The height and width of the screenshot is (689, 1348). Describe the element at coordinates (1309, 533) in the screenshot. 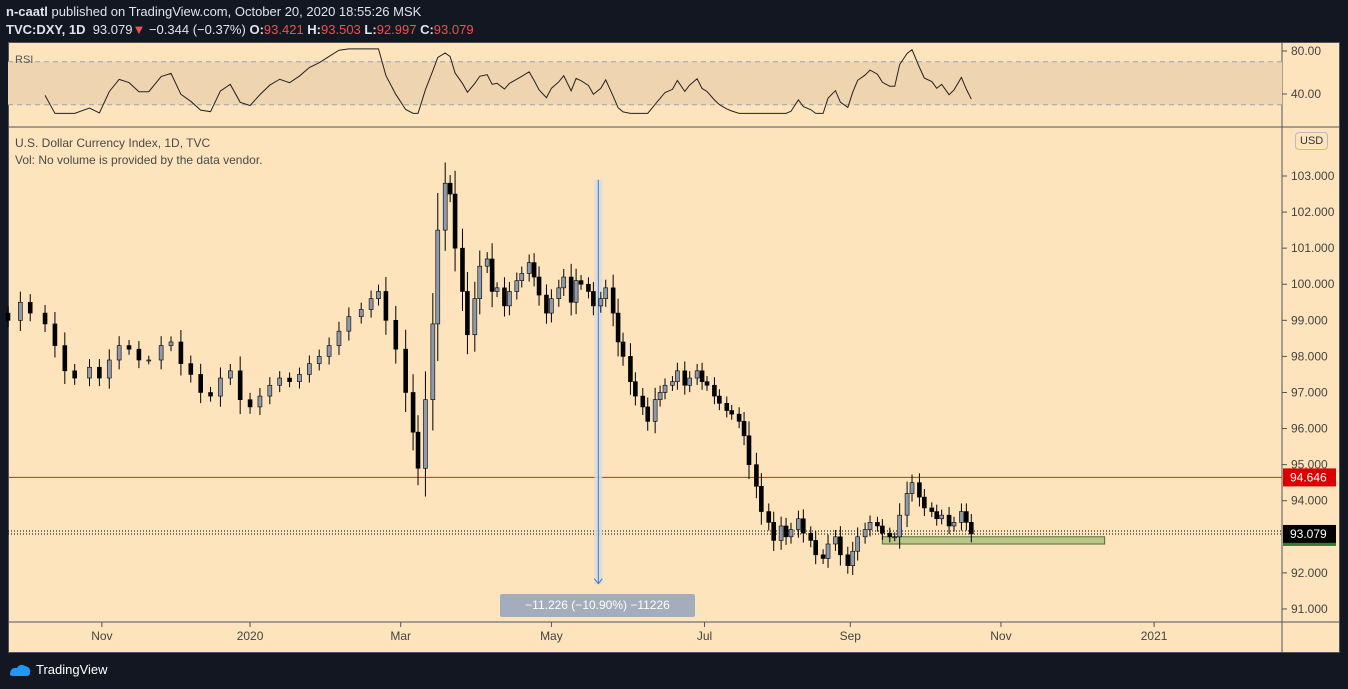

I see `last-price-tag` at that location.